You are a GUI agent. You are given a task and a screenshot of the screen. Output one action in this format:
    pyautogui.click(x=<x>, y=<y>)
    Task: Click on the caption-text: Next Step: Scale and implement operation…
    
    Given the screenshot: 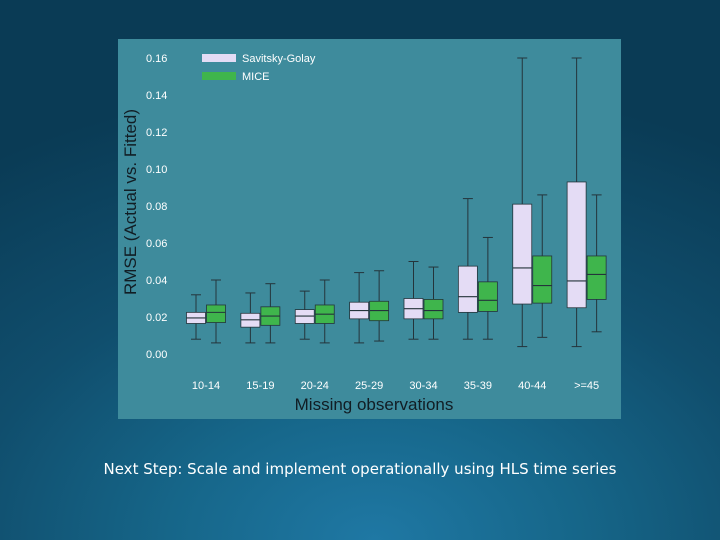 What is the action you would take?
    pyautogui.click(x=360, y=469)
    